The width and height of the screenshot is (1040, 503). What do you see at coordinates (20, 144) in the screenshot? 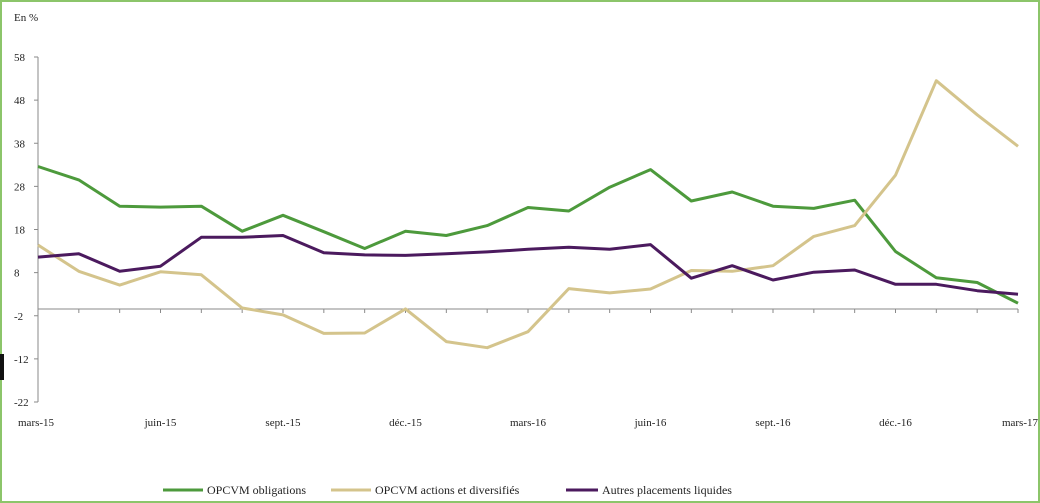
I see `y-tick-label: 38` at bounding box center [20, 144].